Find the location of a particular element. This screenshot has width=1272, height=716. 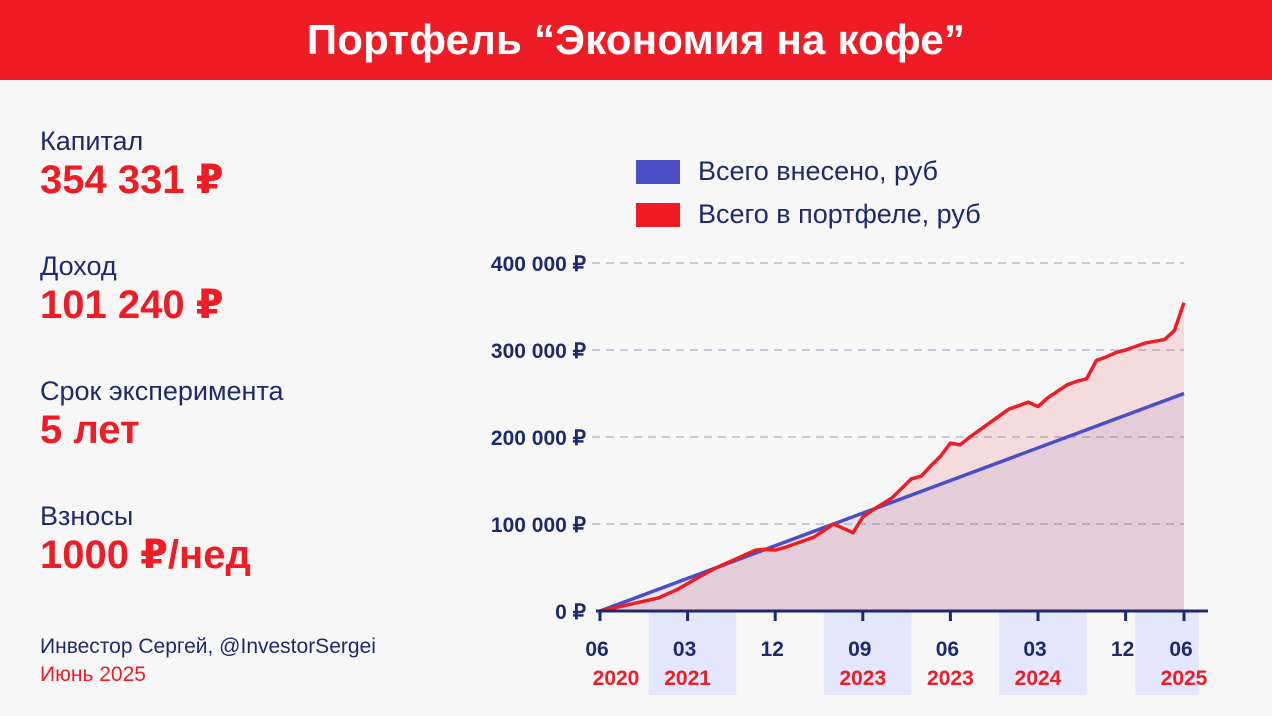

legend-item-invested: Всего внесено, руб is located at coordinates (808, 171).